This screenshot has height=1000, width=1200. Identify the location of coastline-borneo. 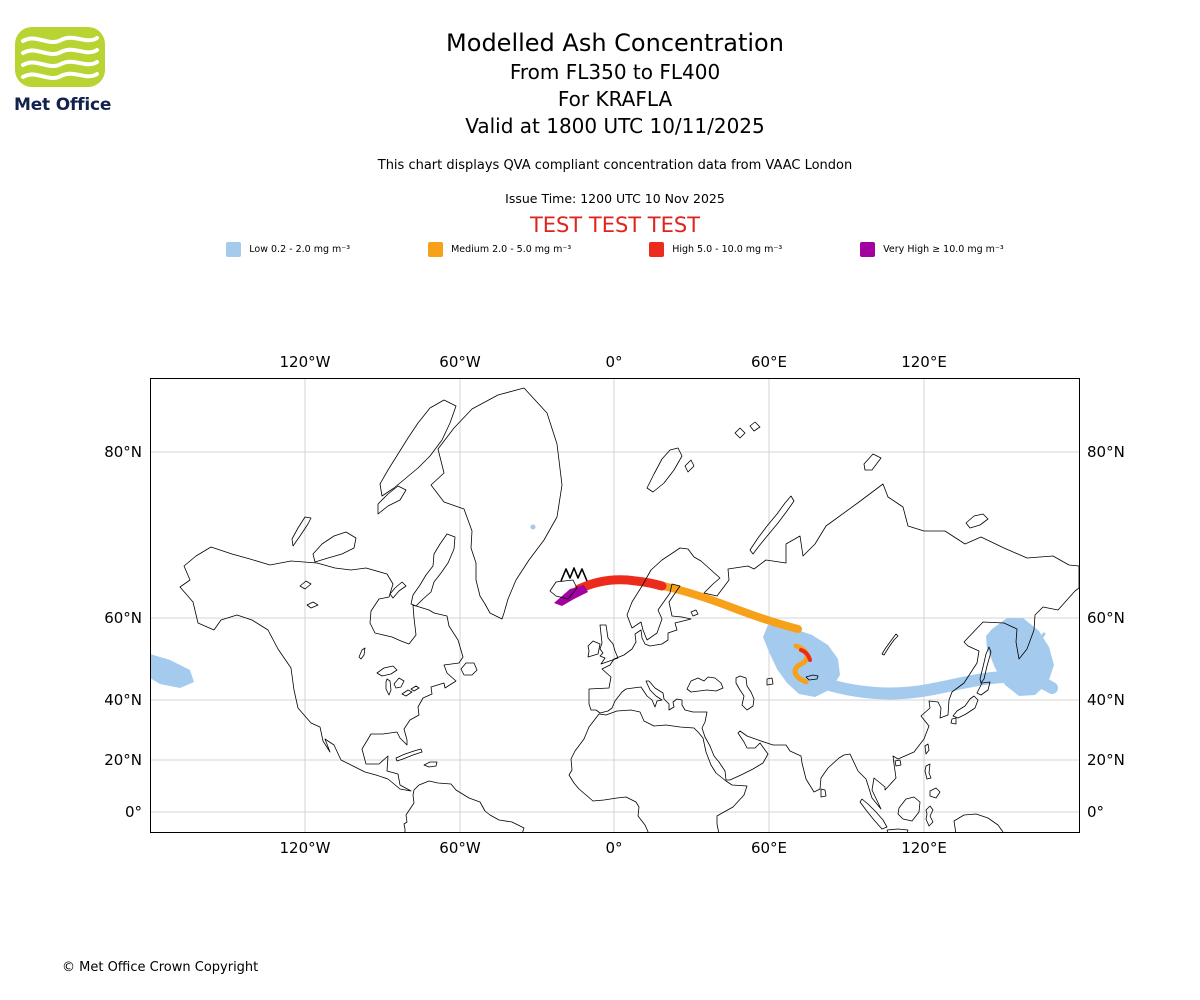
(909, 809).